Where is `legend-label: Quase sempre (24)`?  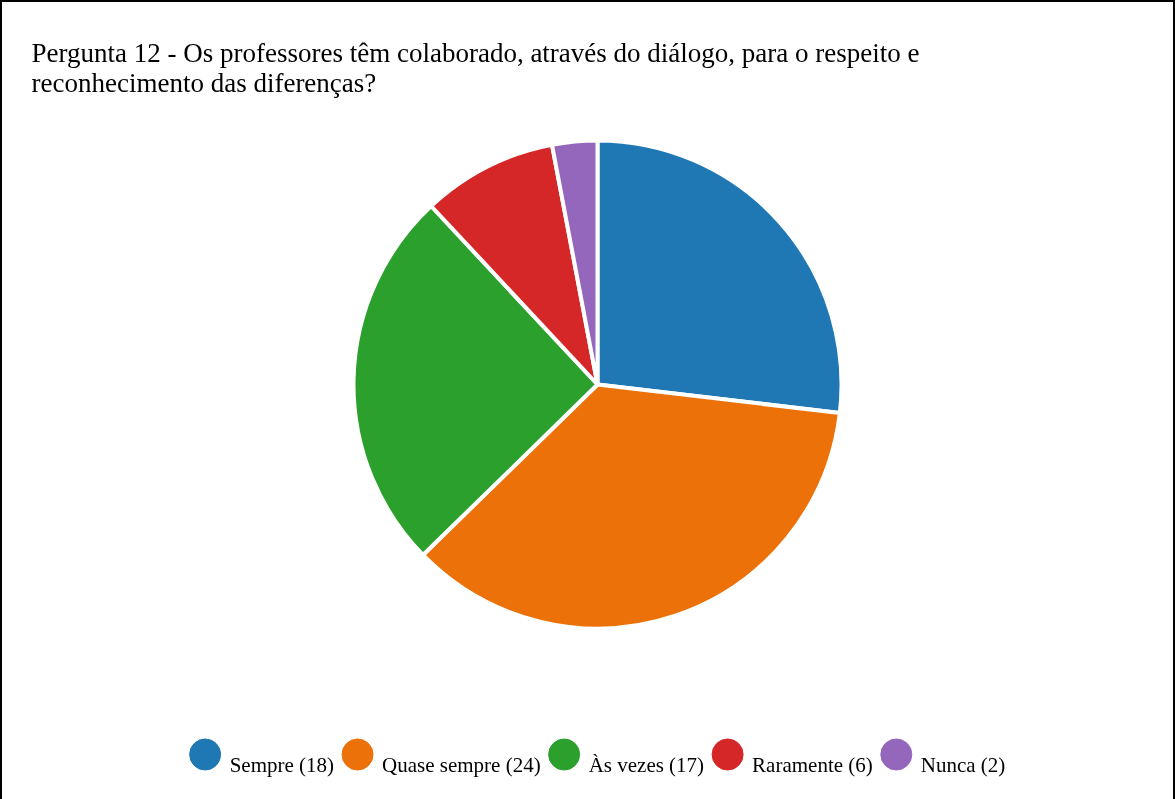 legend-label: Quase sempre (24) is located at coordinates (461, 764).